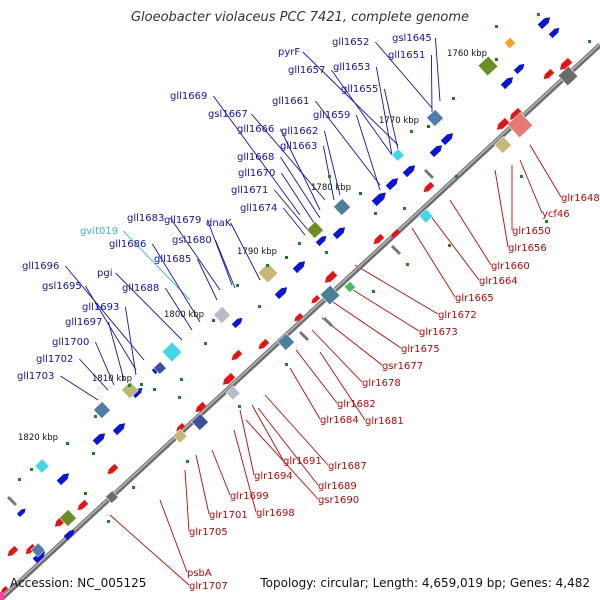 This screenshot has height=600, width=600. I want to click on tick-label: 1780 kbp, so click(331, 188).